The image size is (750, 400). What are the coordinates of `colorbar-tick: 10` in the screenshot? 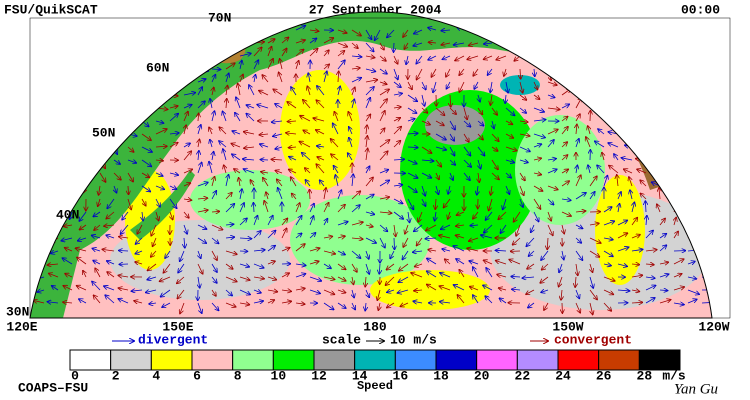 It's located at (279, 375).